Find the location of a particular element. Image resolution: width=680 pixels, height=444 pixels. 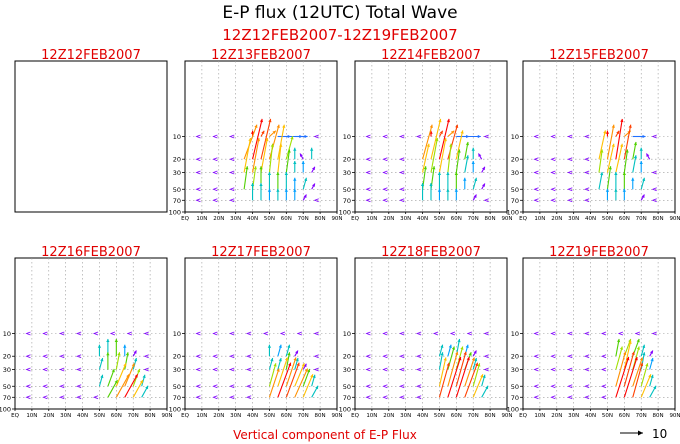

x-tick-label: 20N is located at coordinates (48, 416).